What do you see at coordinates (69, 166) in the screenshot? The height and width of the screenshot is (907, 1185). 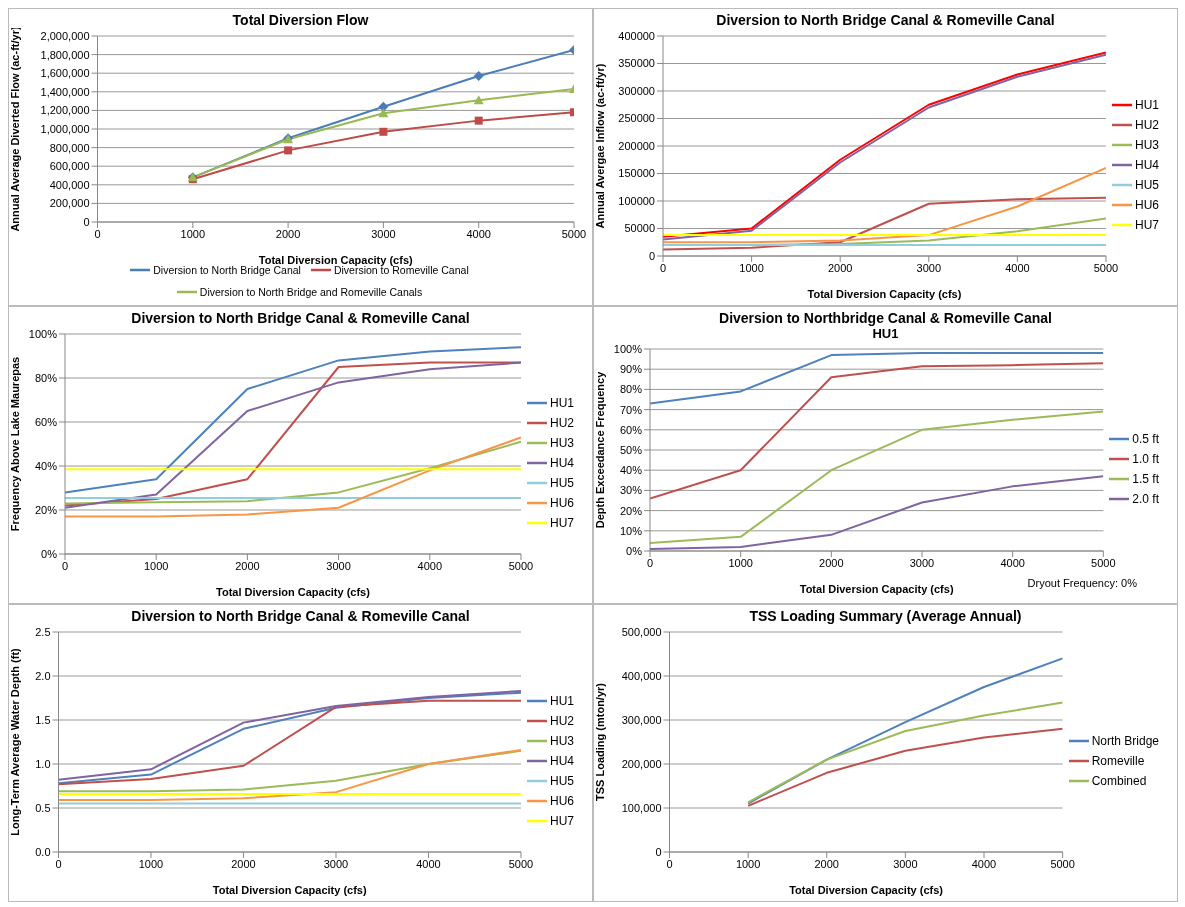 I see `y-tick-label: 600,000` at bounding box center [69, 166].